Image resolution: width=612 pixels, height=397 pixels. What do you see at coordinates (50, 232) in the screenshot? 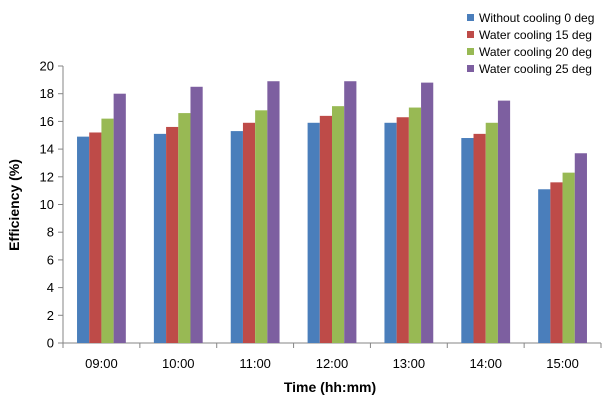
I see `y-tick-label: 8` at bounding box center [50, 232].